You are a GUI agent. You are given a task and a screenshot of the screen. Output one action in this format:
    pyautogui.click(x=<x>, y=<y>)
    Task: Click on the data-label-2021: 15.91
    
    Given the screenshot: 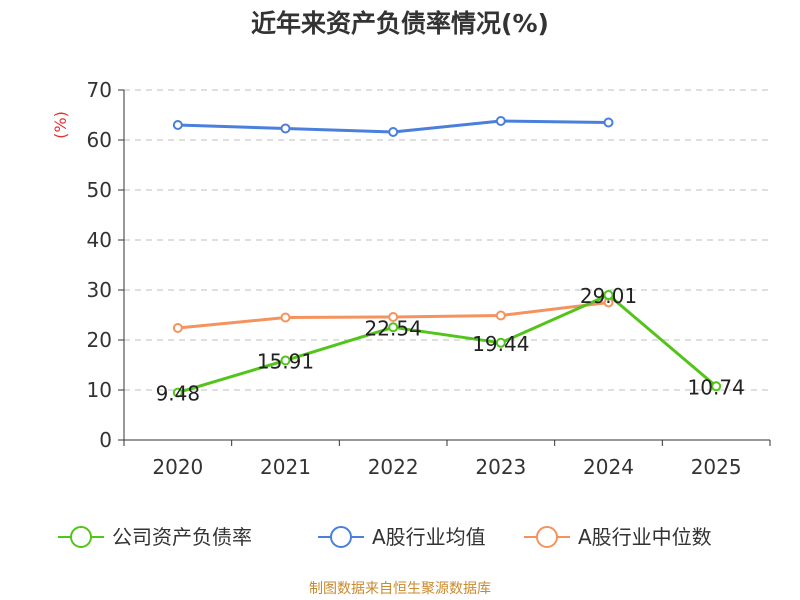 What is the action you would take?
    pyautogui.click(x=285, y=361)
    